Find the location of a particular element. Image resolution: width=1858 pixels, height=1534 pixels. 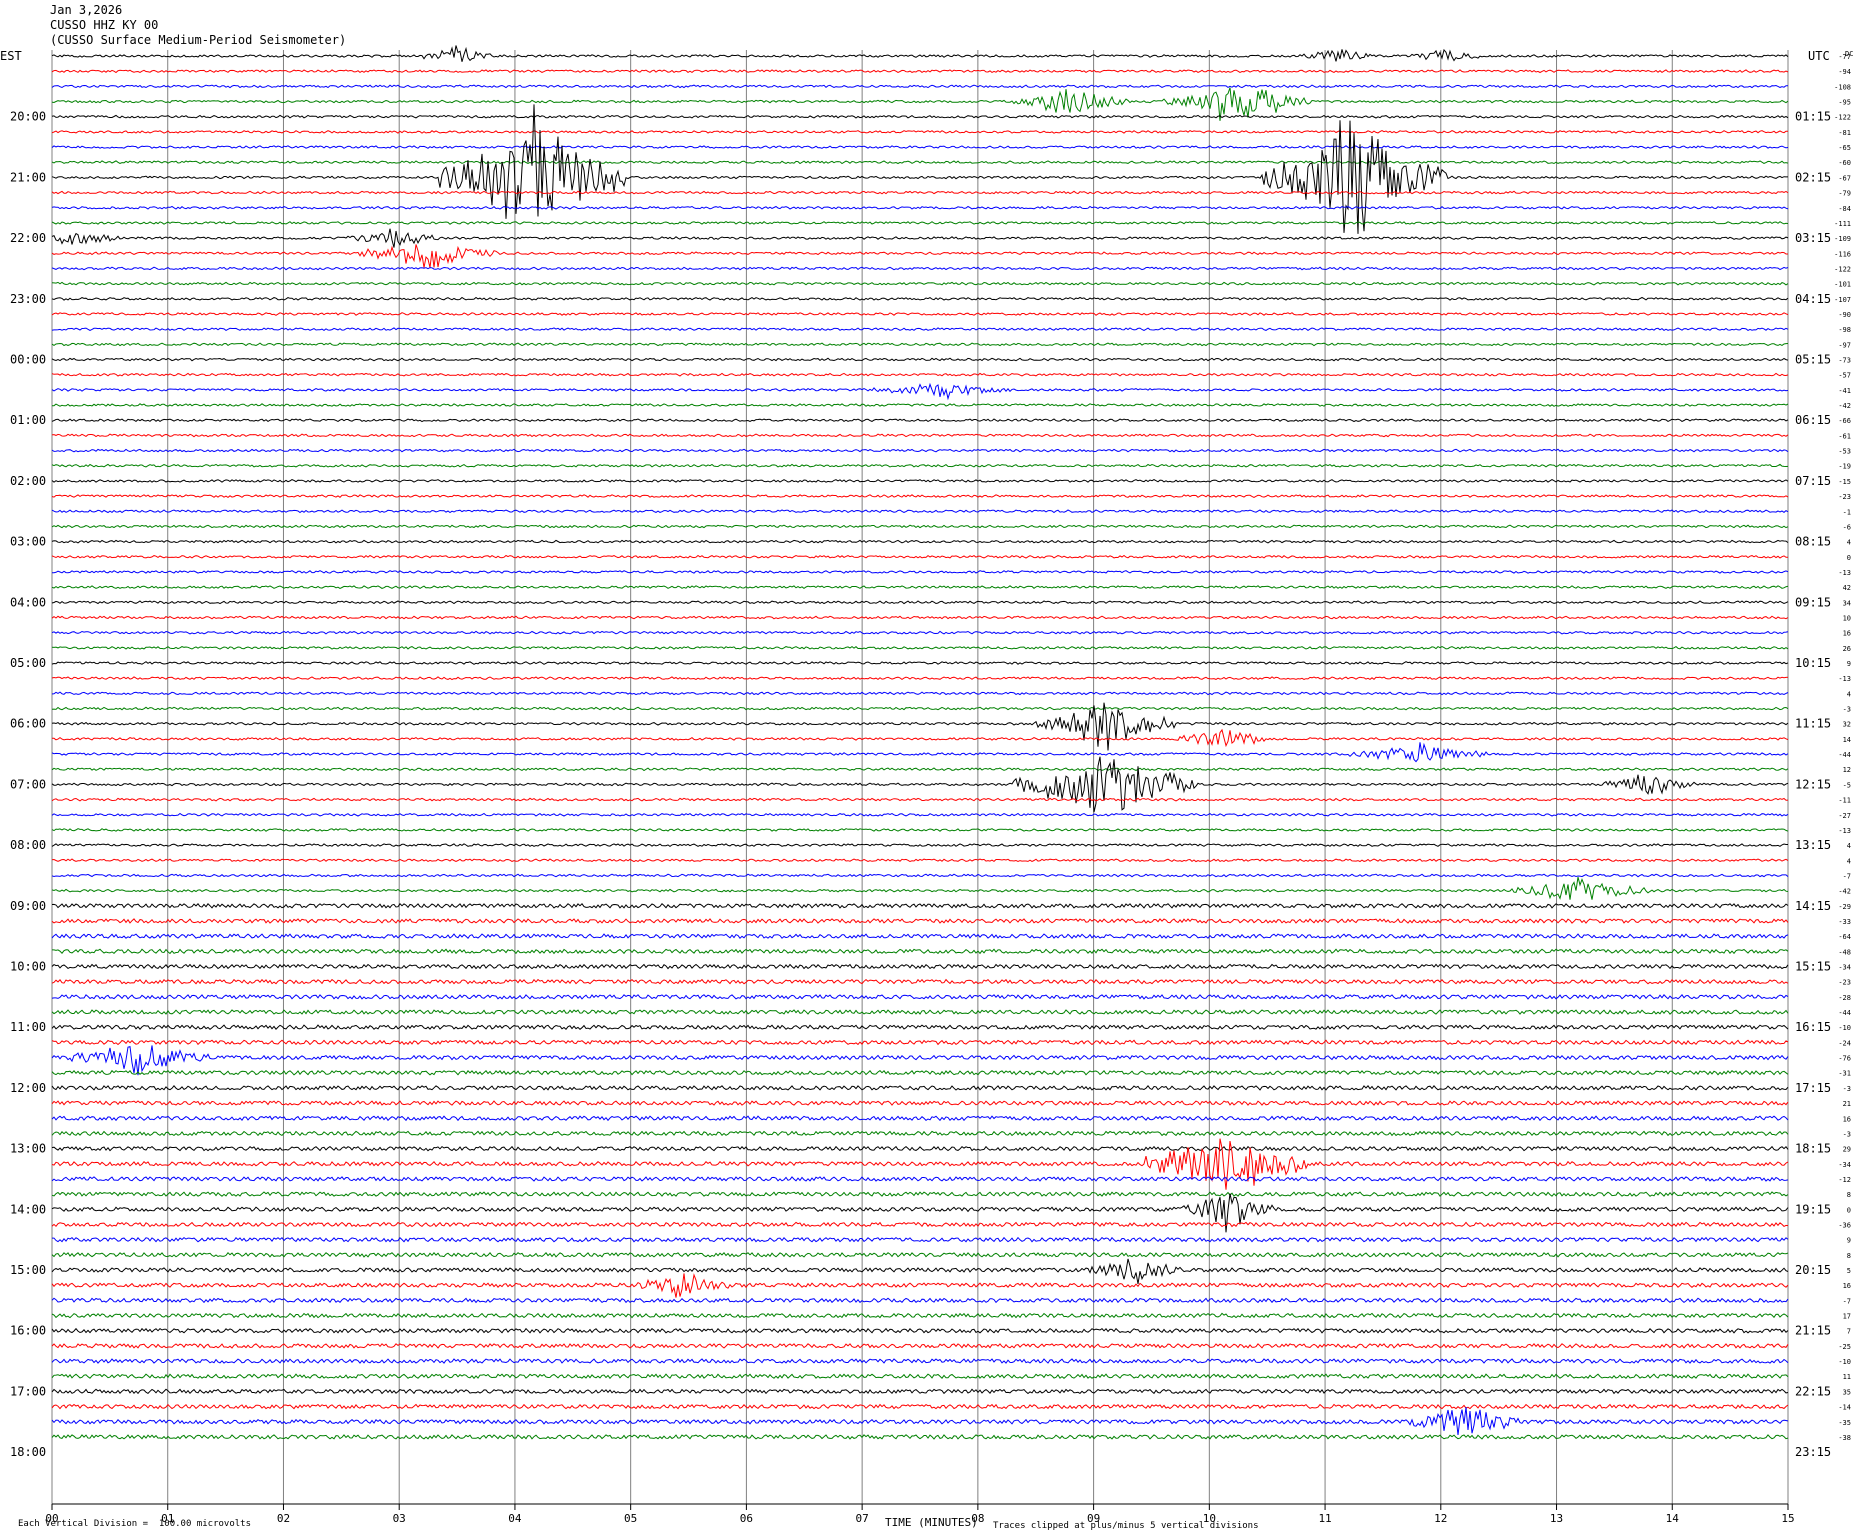

dc-offset-label: -13 is located at coordinates (1844, 679).